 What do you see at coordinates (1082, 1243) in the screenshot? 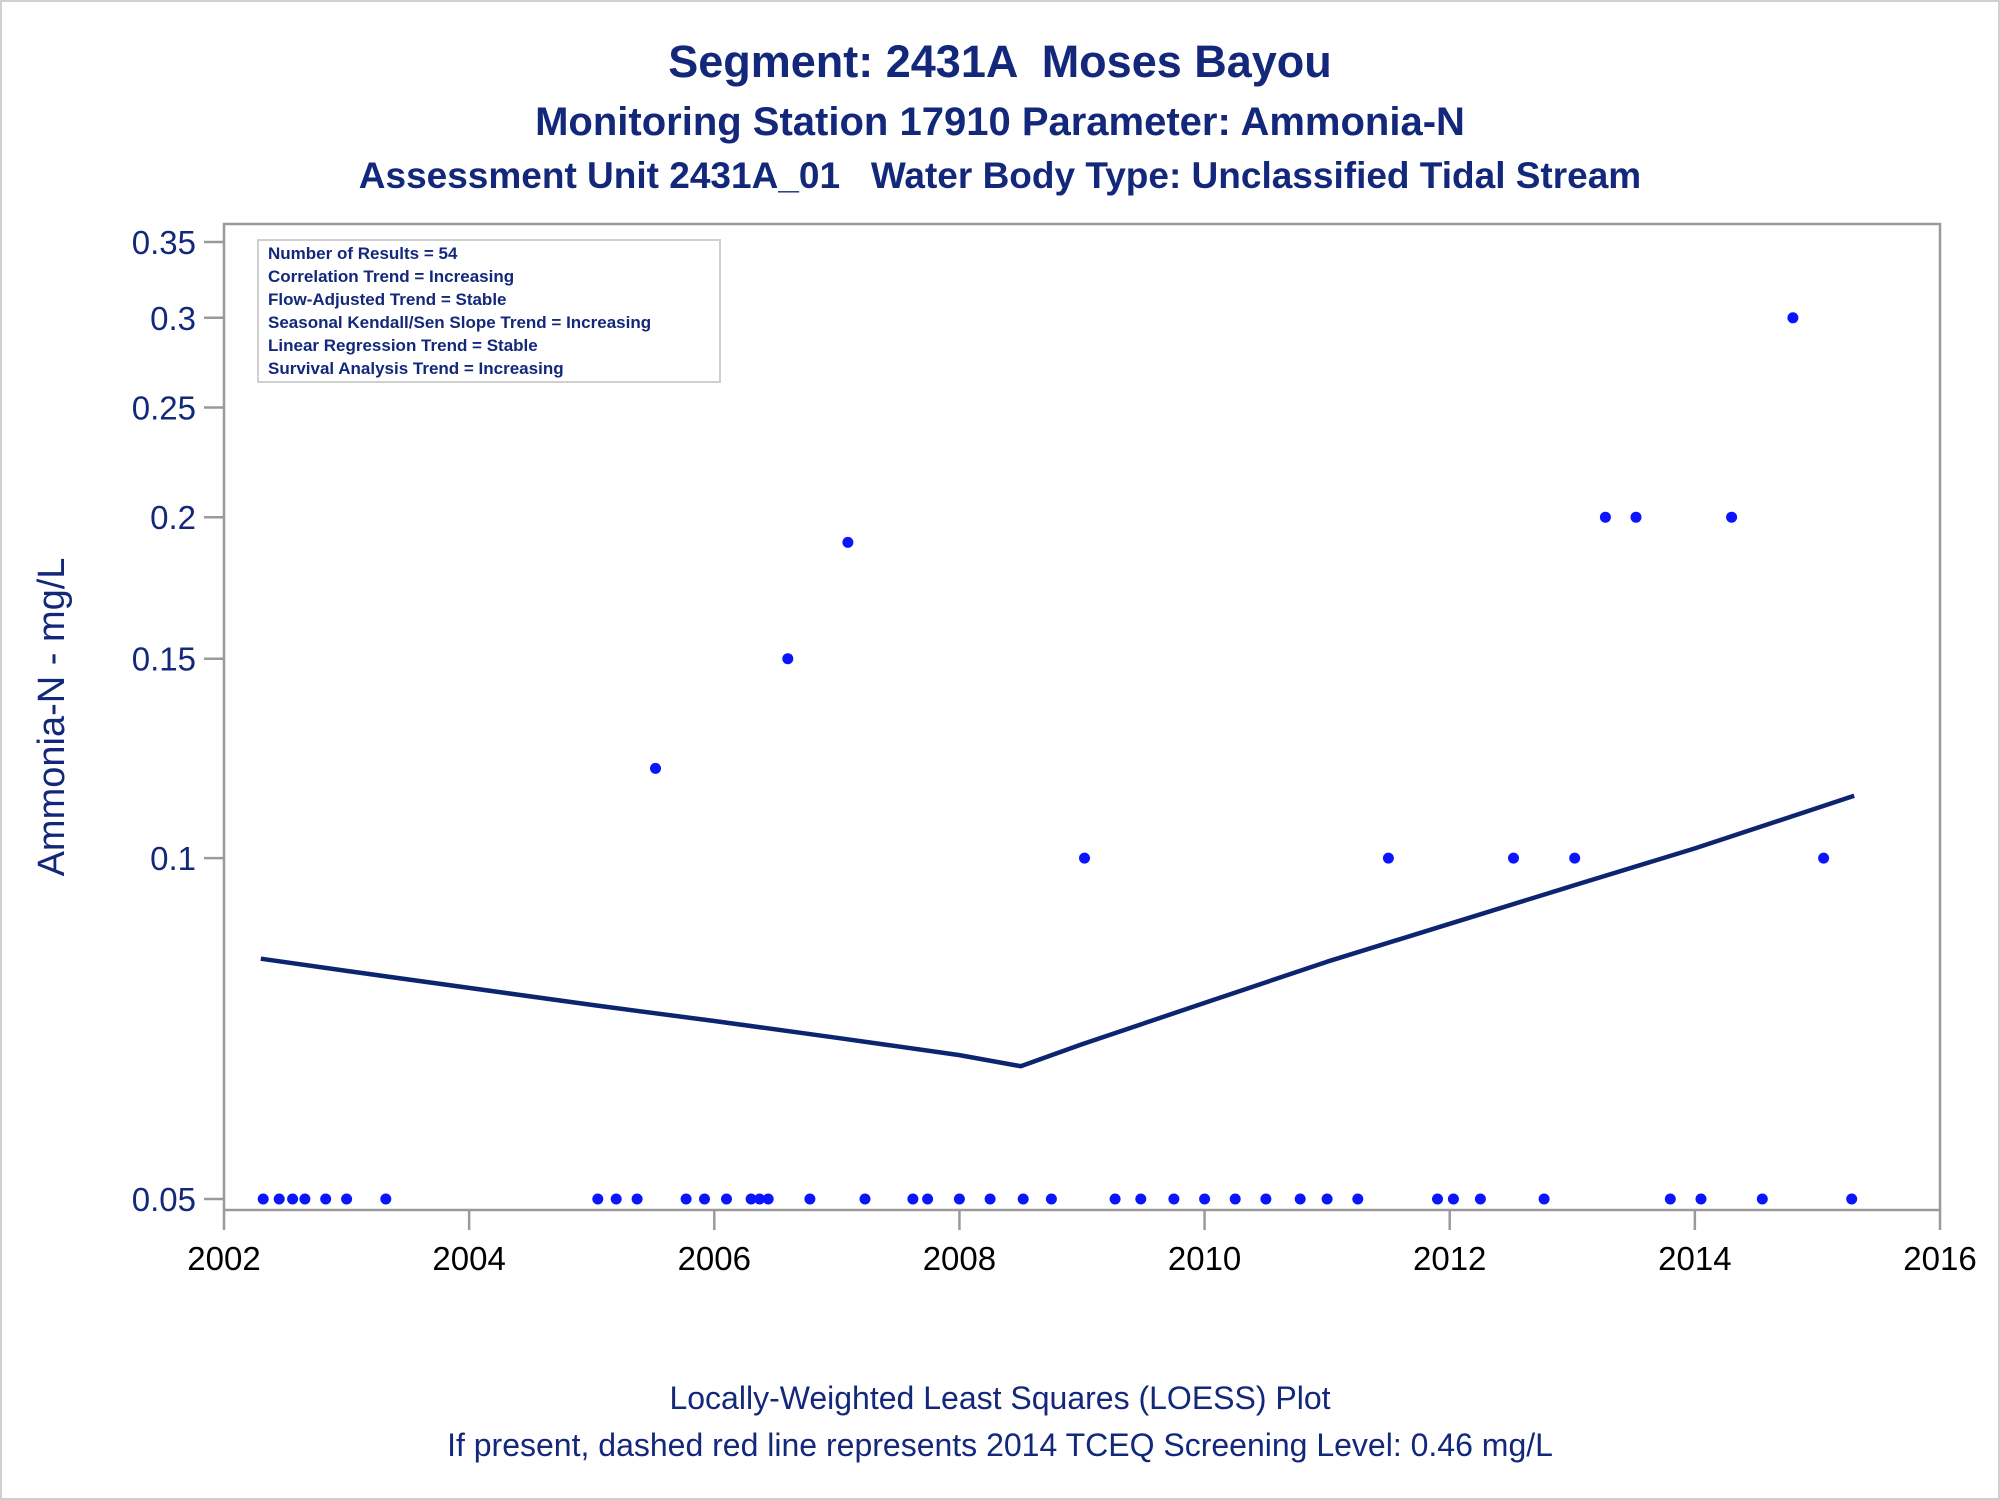
I see `x-axis: 2002 2004 2006 2008 2010 2012 2014 2016` at bounding box center [1082, 1243].